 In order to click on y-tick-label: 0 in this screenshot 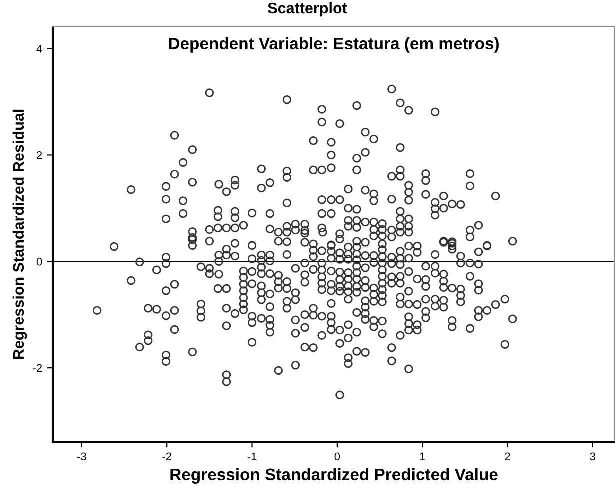, I will do `click(39, 262)`.